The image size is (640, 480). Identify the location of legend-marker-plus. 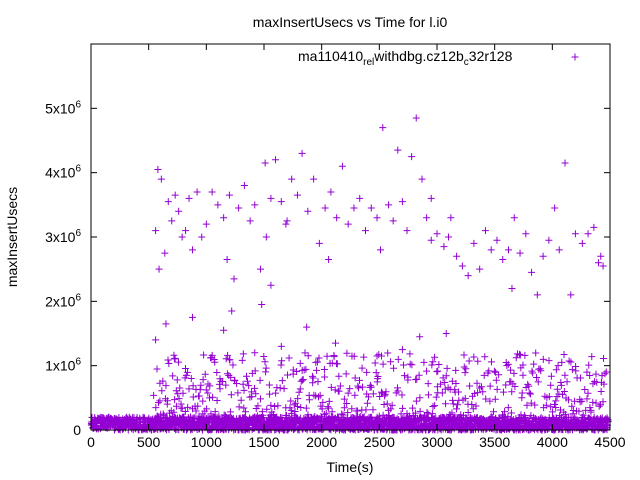
(575, 57).